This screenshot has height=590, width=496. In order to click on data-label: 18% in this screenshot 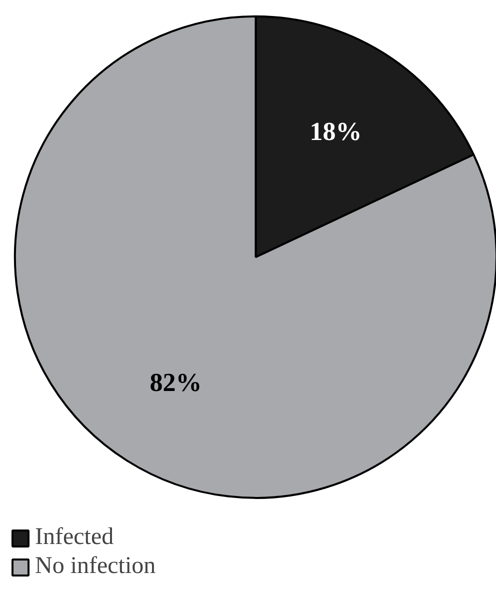, I will do `click(336, 131)`.